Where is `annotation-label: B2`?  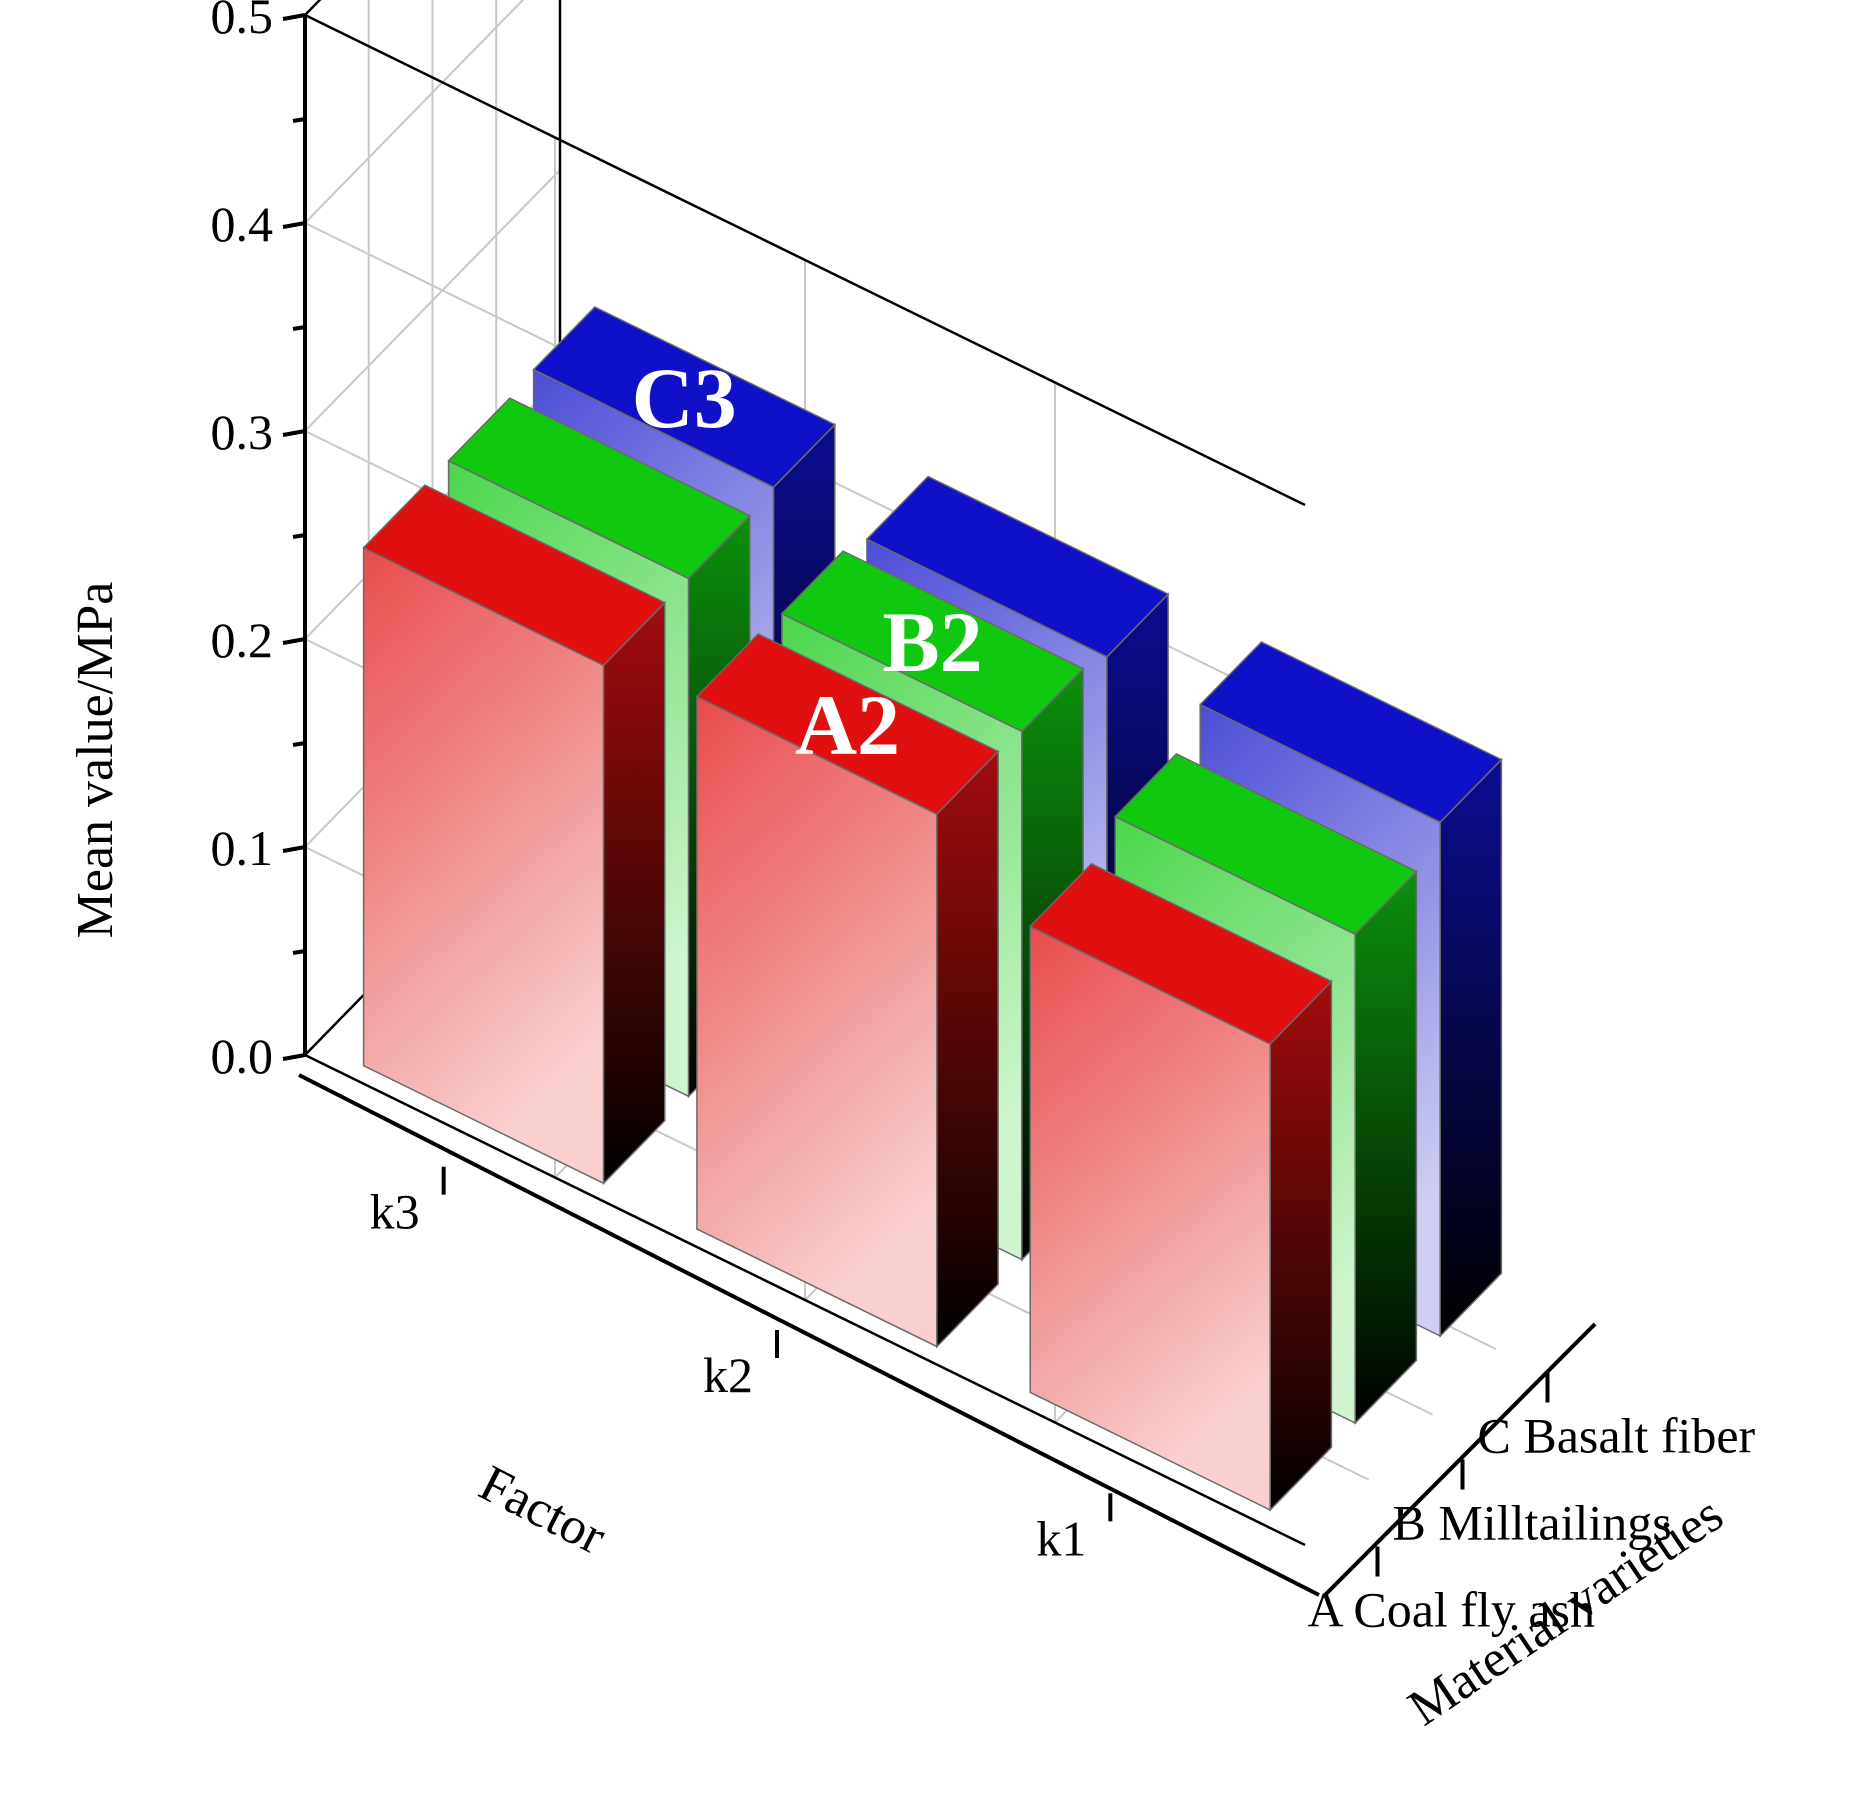 annotation-label: B2 is located at coordinates (932, 642).